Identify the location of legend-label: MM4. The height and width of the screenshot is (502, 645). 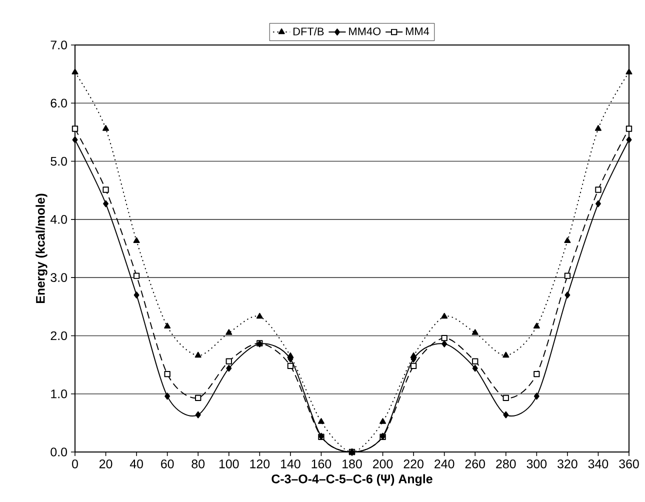
(418, 32).